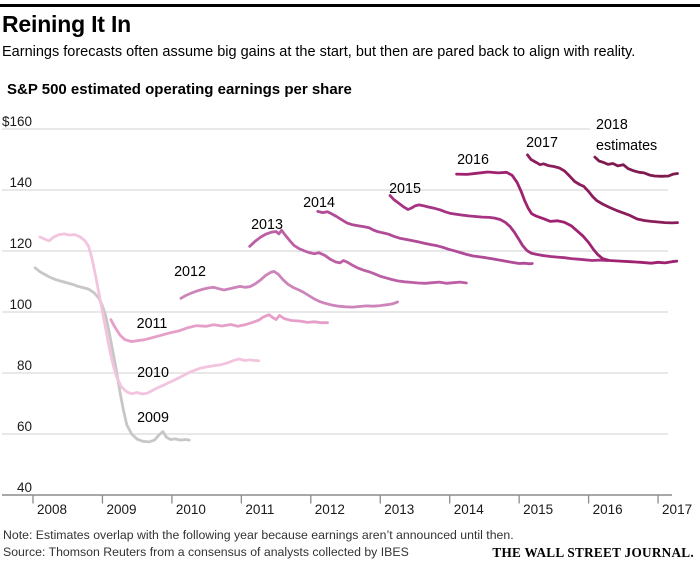 This screenshot has height=563, width=700. Describe the element at coordinates (153, 373) in the screenshot. I see `series-year-label-2010: 2010` at that location.